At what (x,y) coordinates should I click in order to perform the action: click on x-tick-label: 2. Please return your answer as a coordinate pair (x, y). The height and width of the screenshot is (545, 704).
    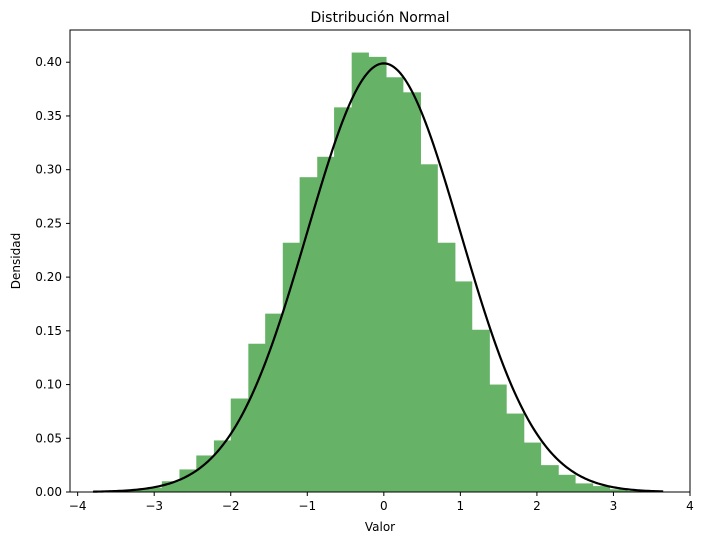
    Looking at the image, I should click on (537, 506).